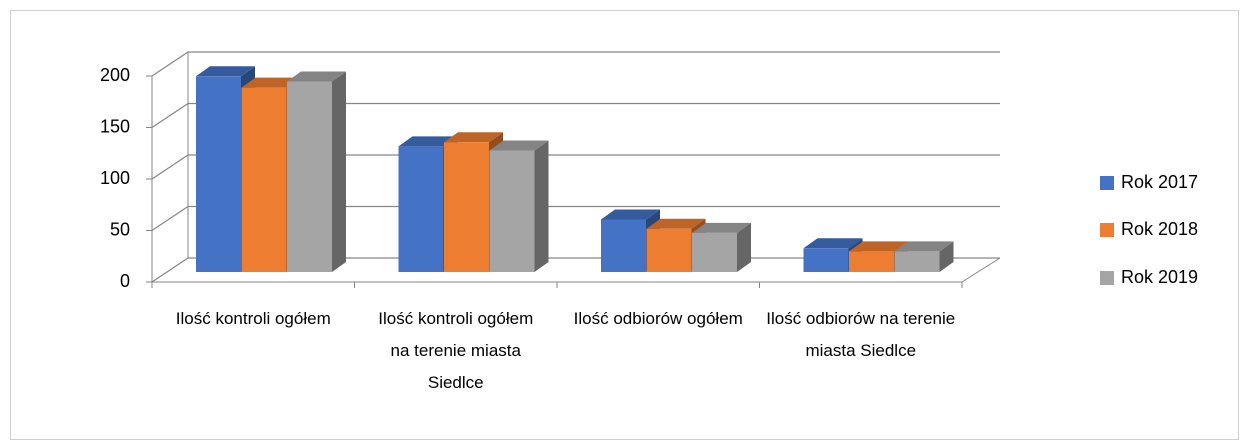 Image resolution: width=1244 pixels, height=445 pixels. What do you see at coordinates (1159, 182) in the screenshot?
I see `legend-label: Rok 2017` at bounding box center [1159, 182].